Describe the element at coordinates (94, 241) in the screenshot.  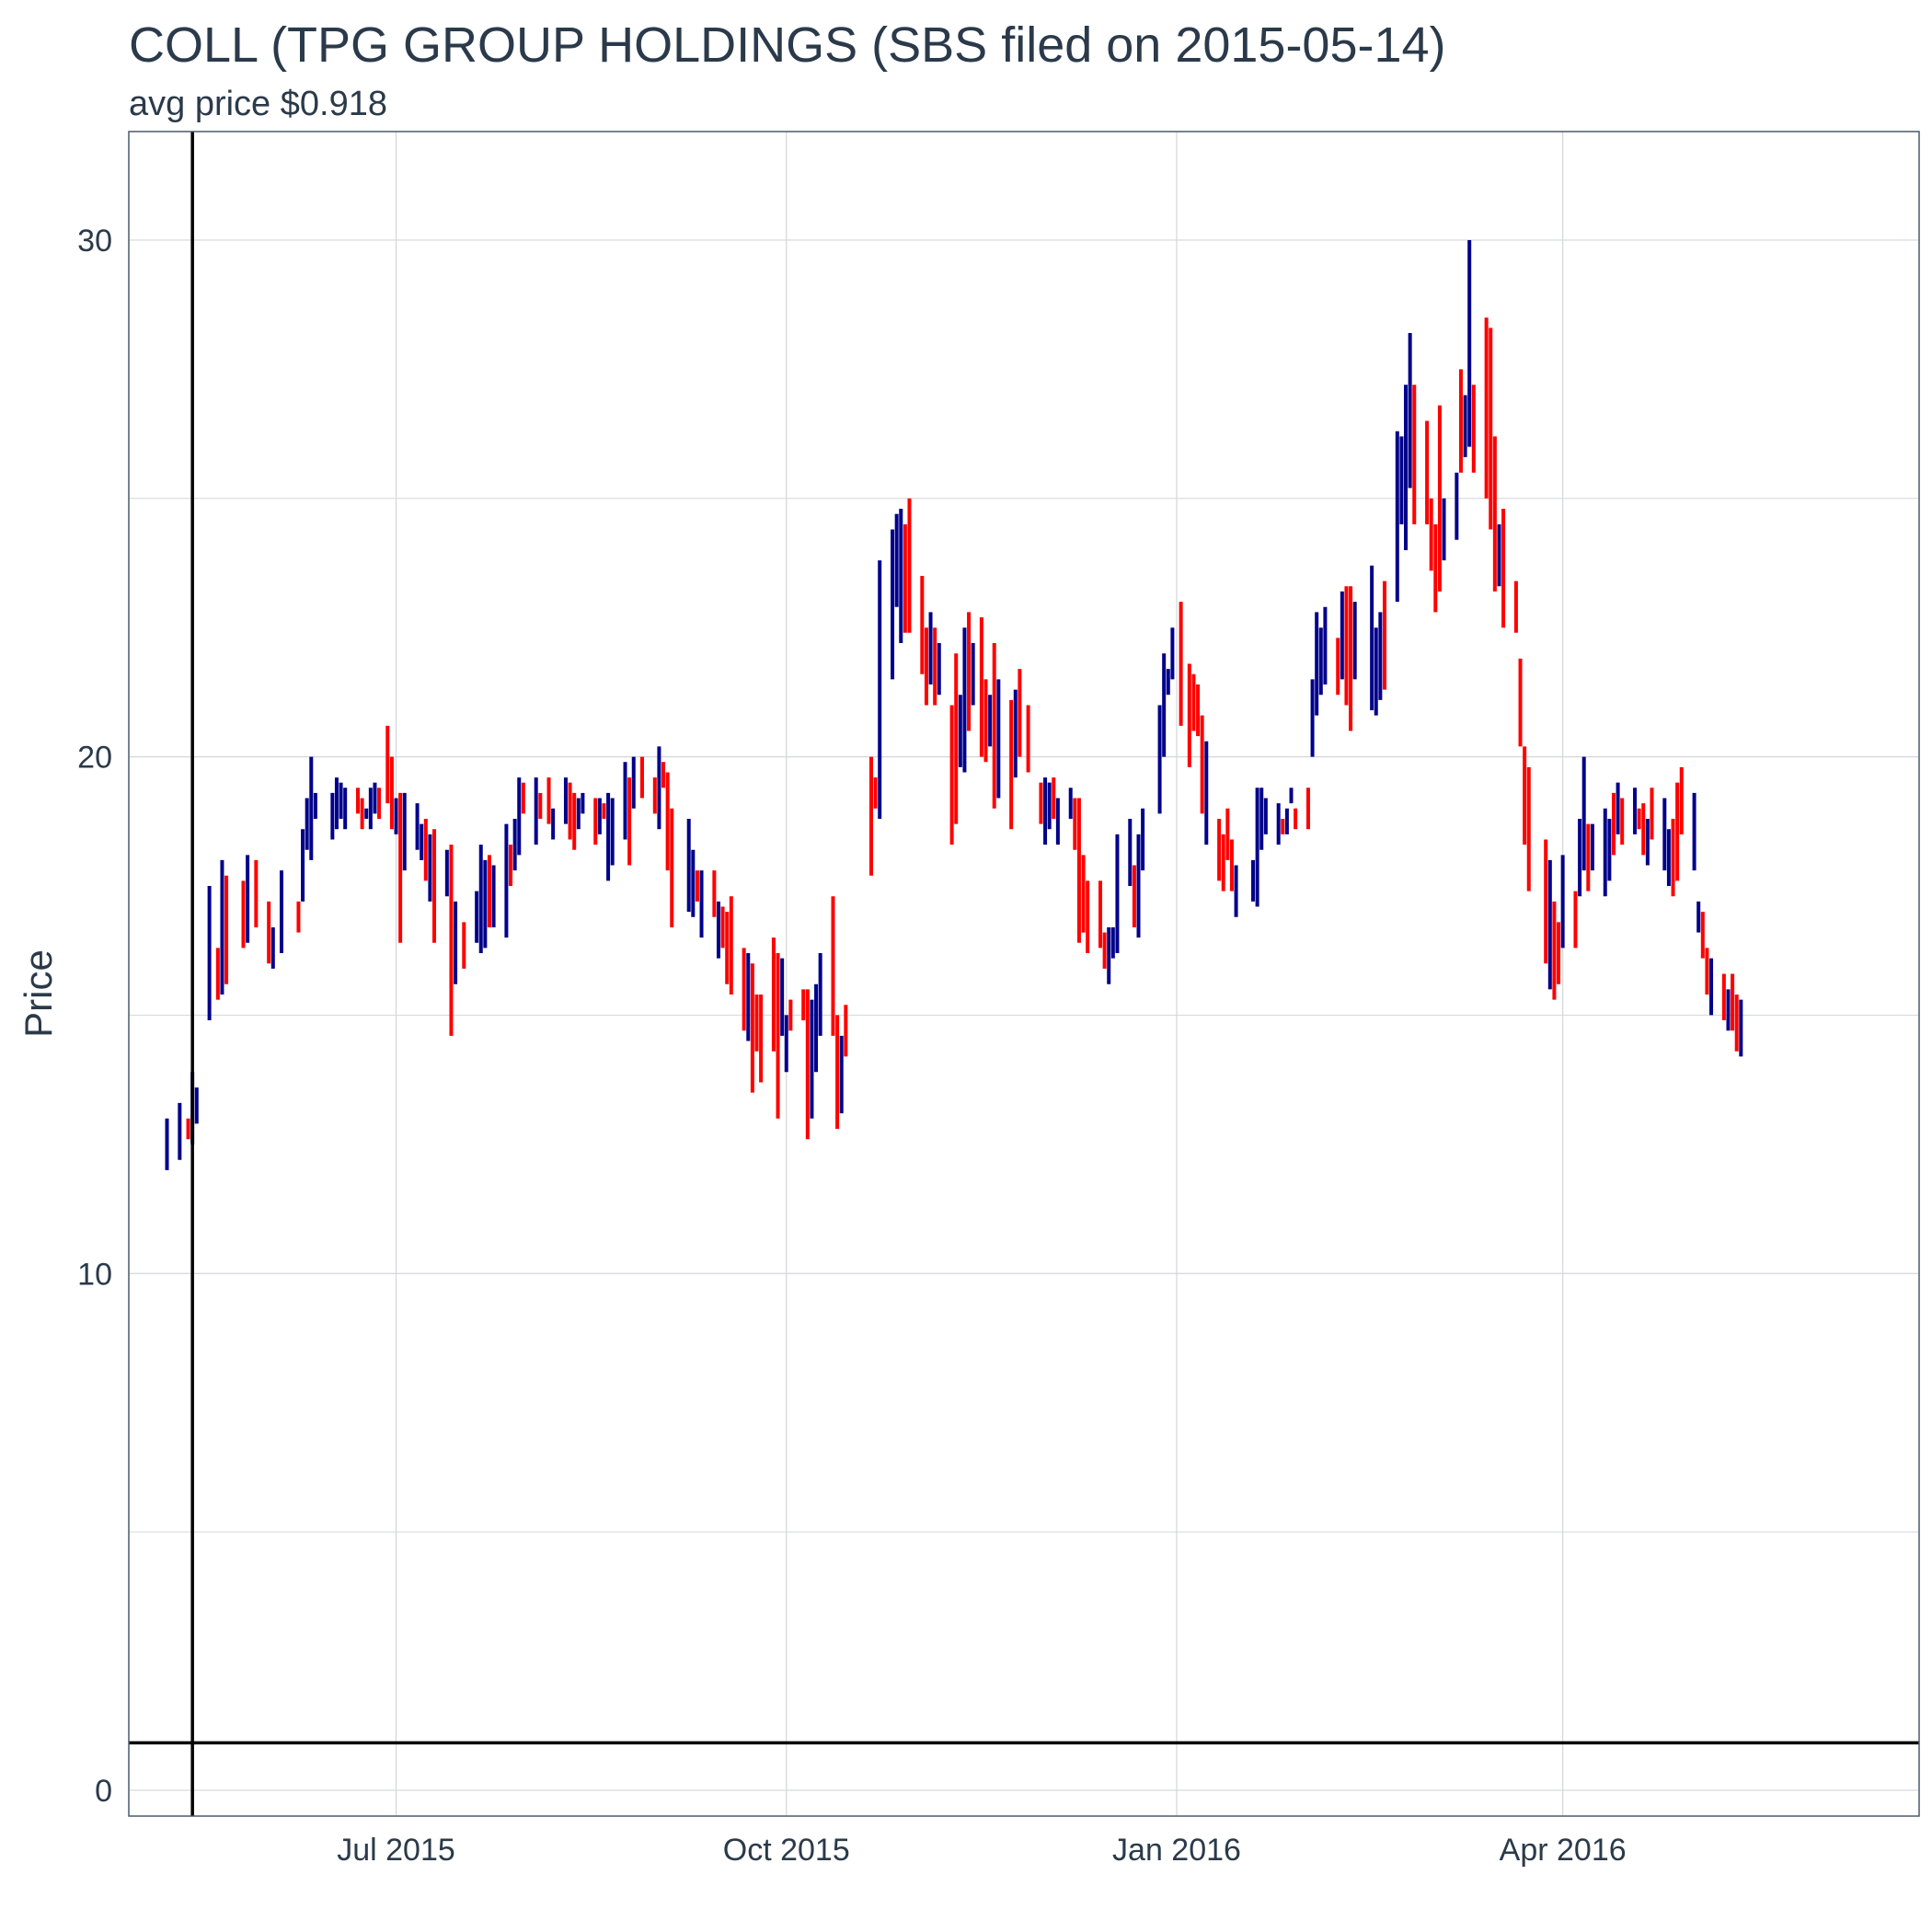
I see `y-tick-label: 30` at that location.